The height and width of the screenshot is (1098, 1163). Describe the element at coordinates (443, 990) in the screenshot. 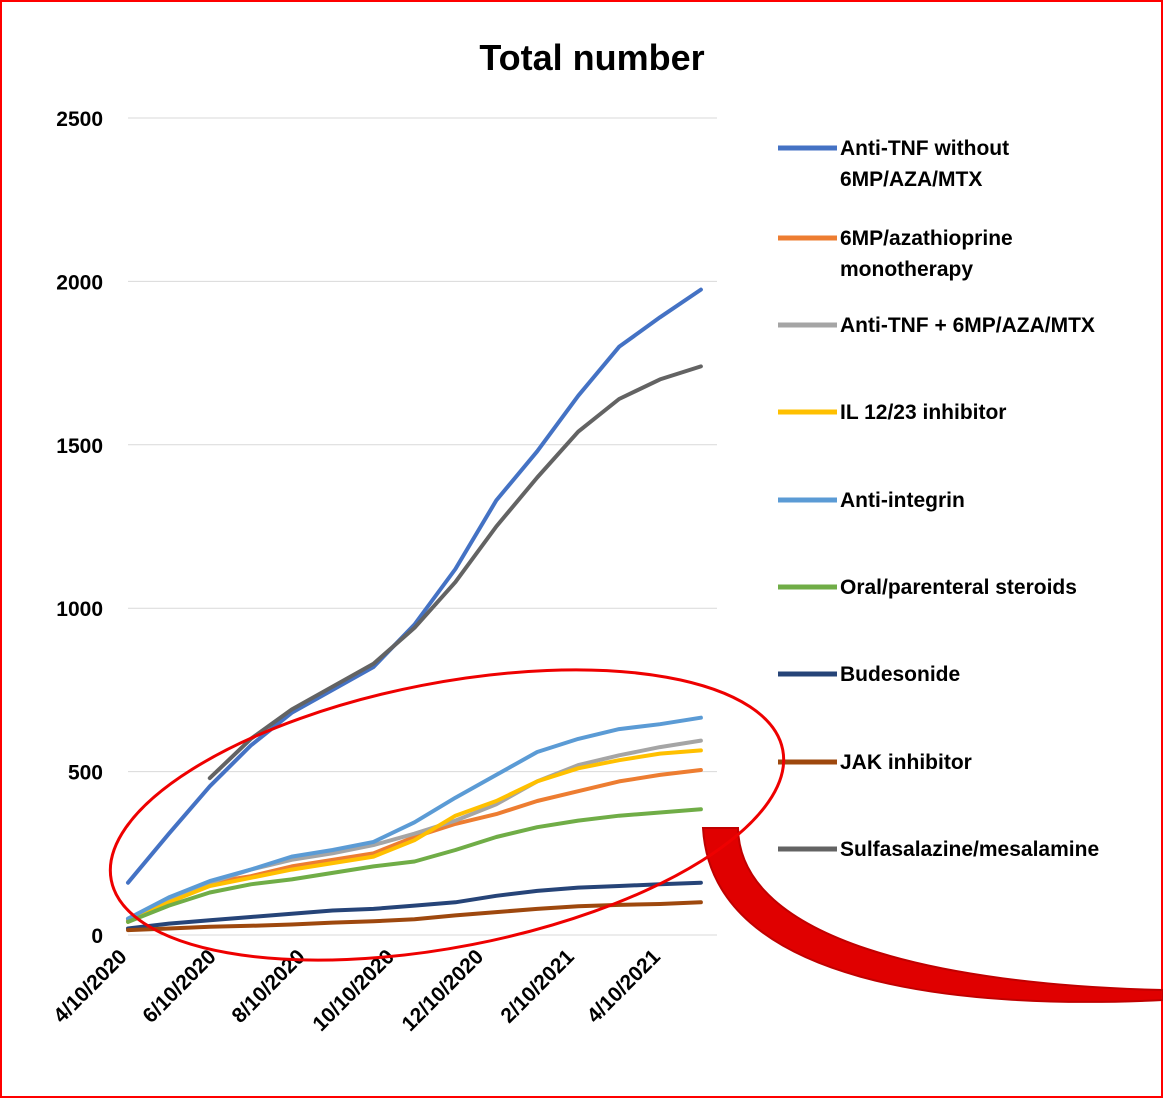

I see `x-tick-label: 12/10/2020` at that location.